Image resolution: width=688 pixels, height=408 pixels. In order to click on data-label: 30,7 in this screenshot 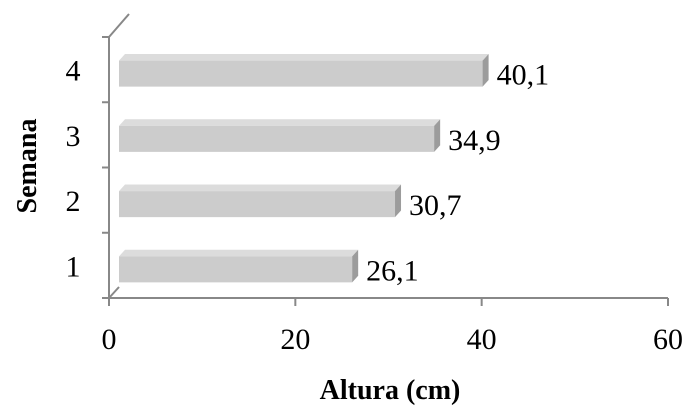, I will do `click(435, 205)`.